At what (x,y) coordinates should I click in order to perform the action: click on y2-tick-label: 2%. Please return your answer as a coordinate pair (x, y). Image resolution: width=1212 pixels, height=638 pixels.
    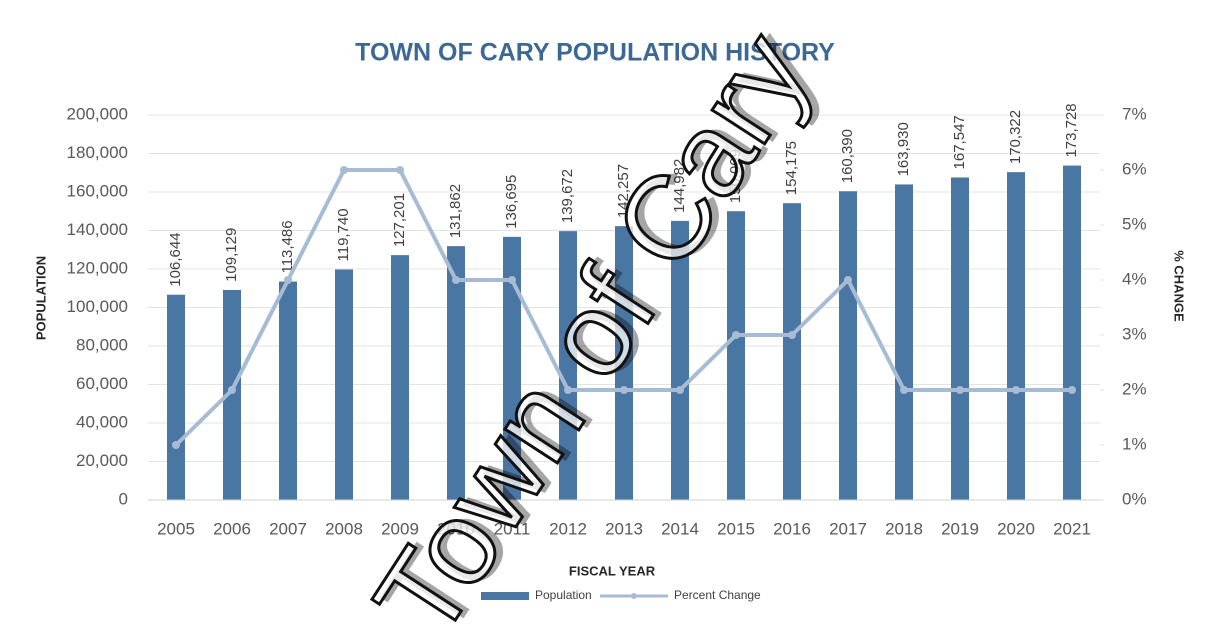
    Looking at the image, I should click on (1134, 388).